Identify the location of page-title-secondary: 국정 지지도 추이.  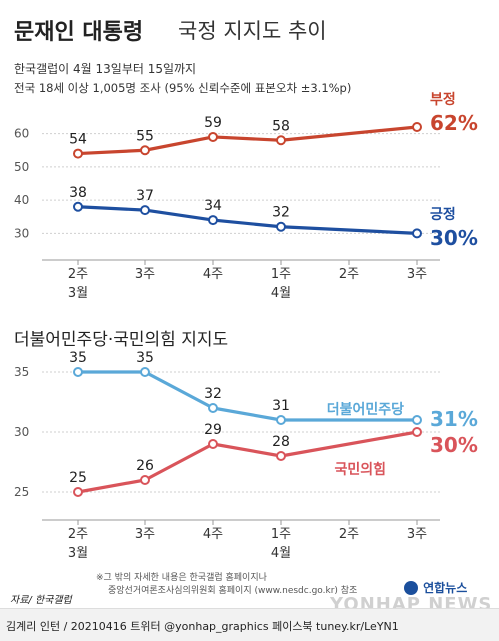
(252, 31).